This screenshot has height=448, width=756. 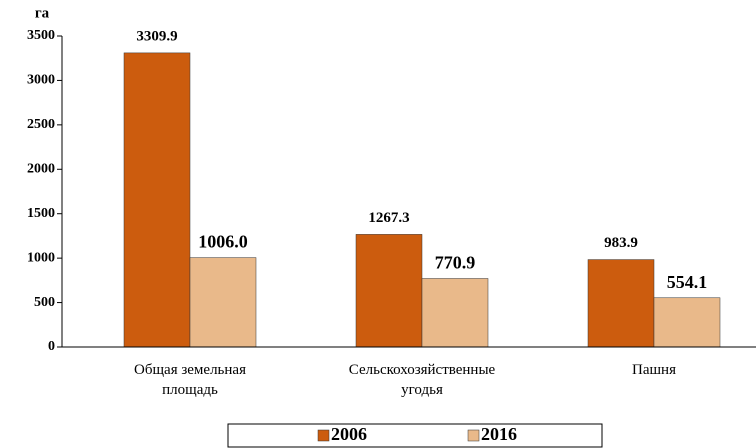 What do you see at coordinates (44, 302) in the screenshot?
I see `y-tick-label: 500` at bounding box center [44, 302].